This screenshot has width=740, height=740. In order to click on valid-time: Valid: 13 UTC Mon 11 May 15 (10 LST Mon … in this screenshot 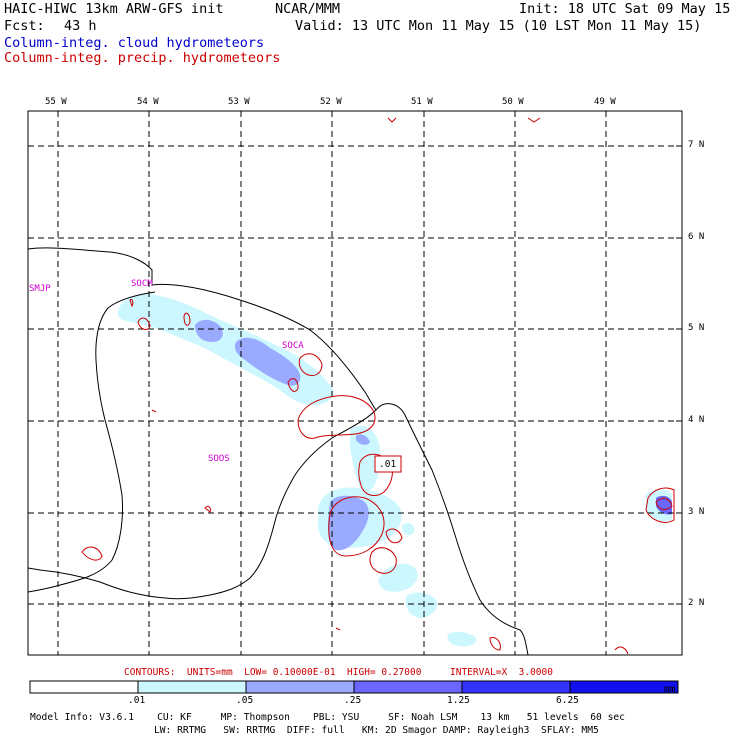, I will do `click(498, 26)`.